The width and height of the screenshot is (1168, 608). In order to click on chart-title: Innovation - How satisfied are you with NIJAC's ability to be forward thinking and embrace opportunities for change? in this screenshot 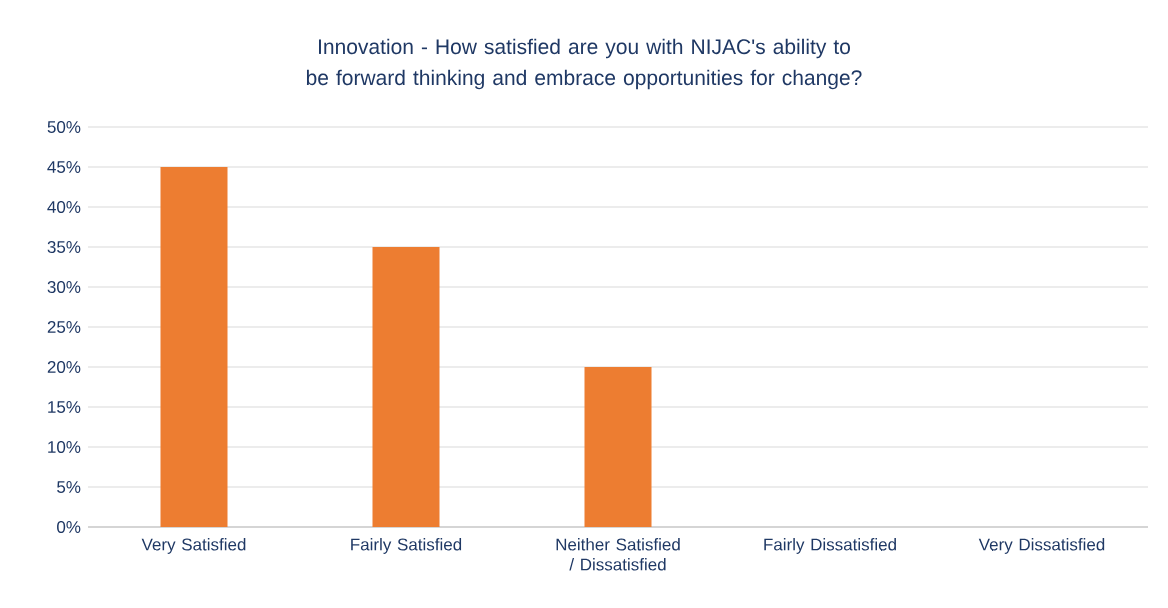, I will do `click(584, 64)`.